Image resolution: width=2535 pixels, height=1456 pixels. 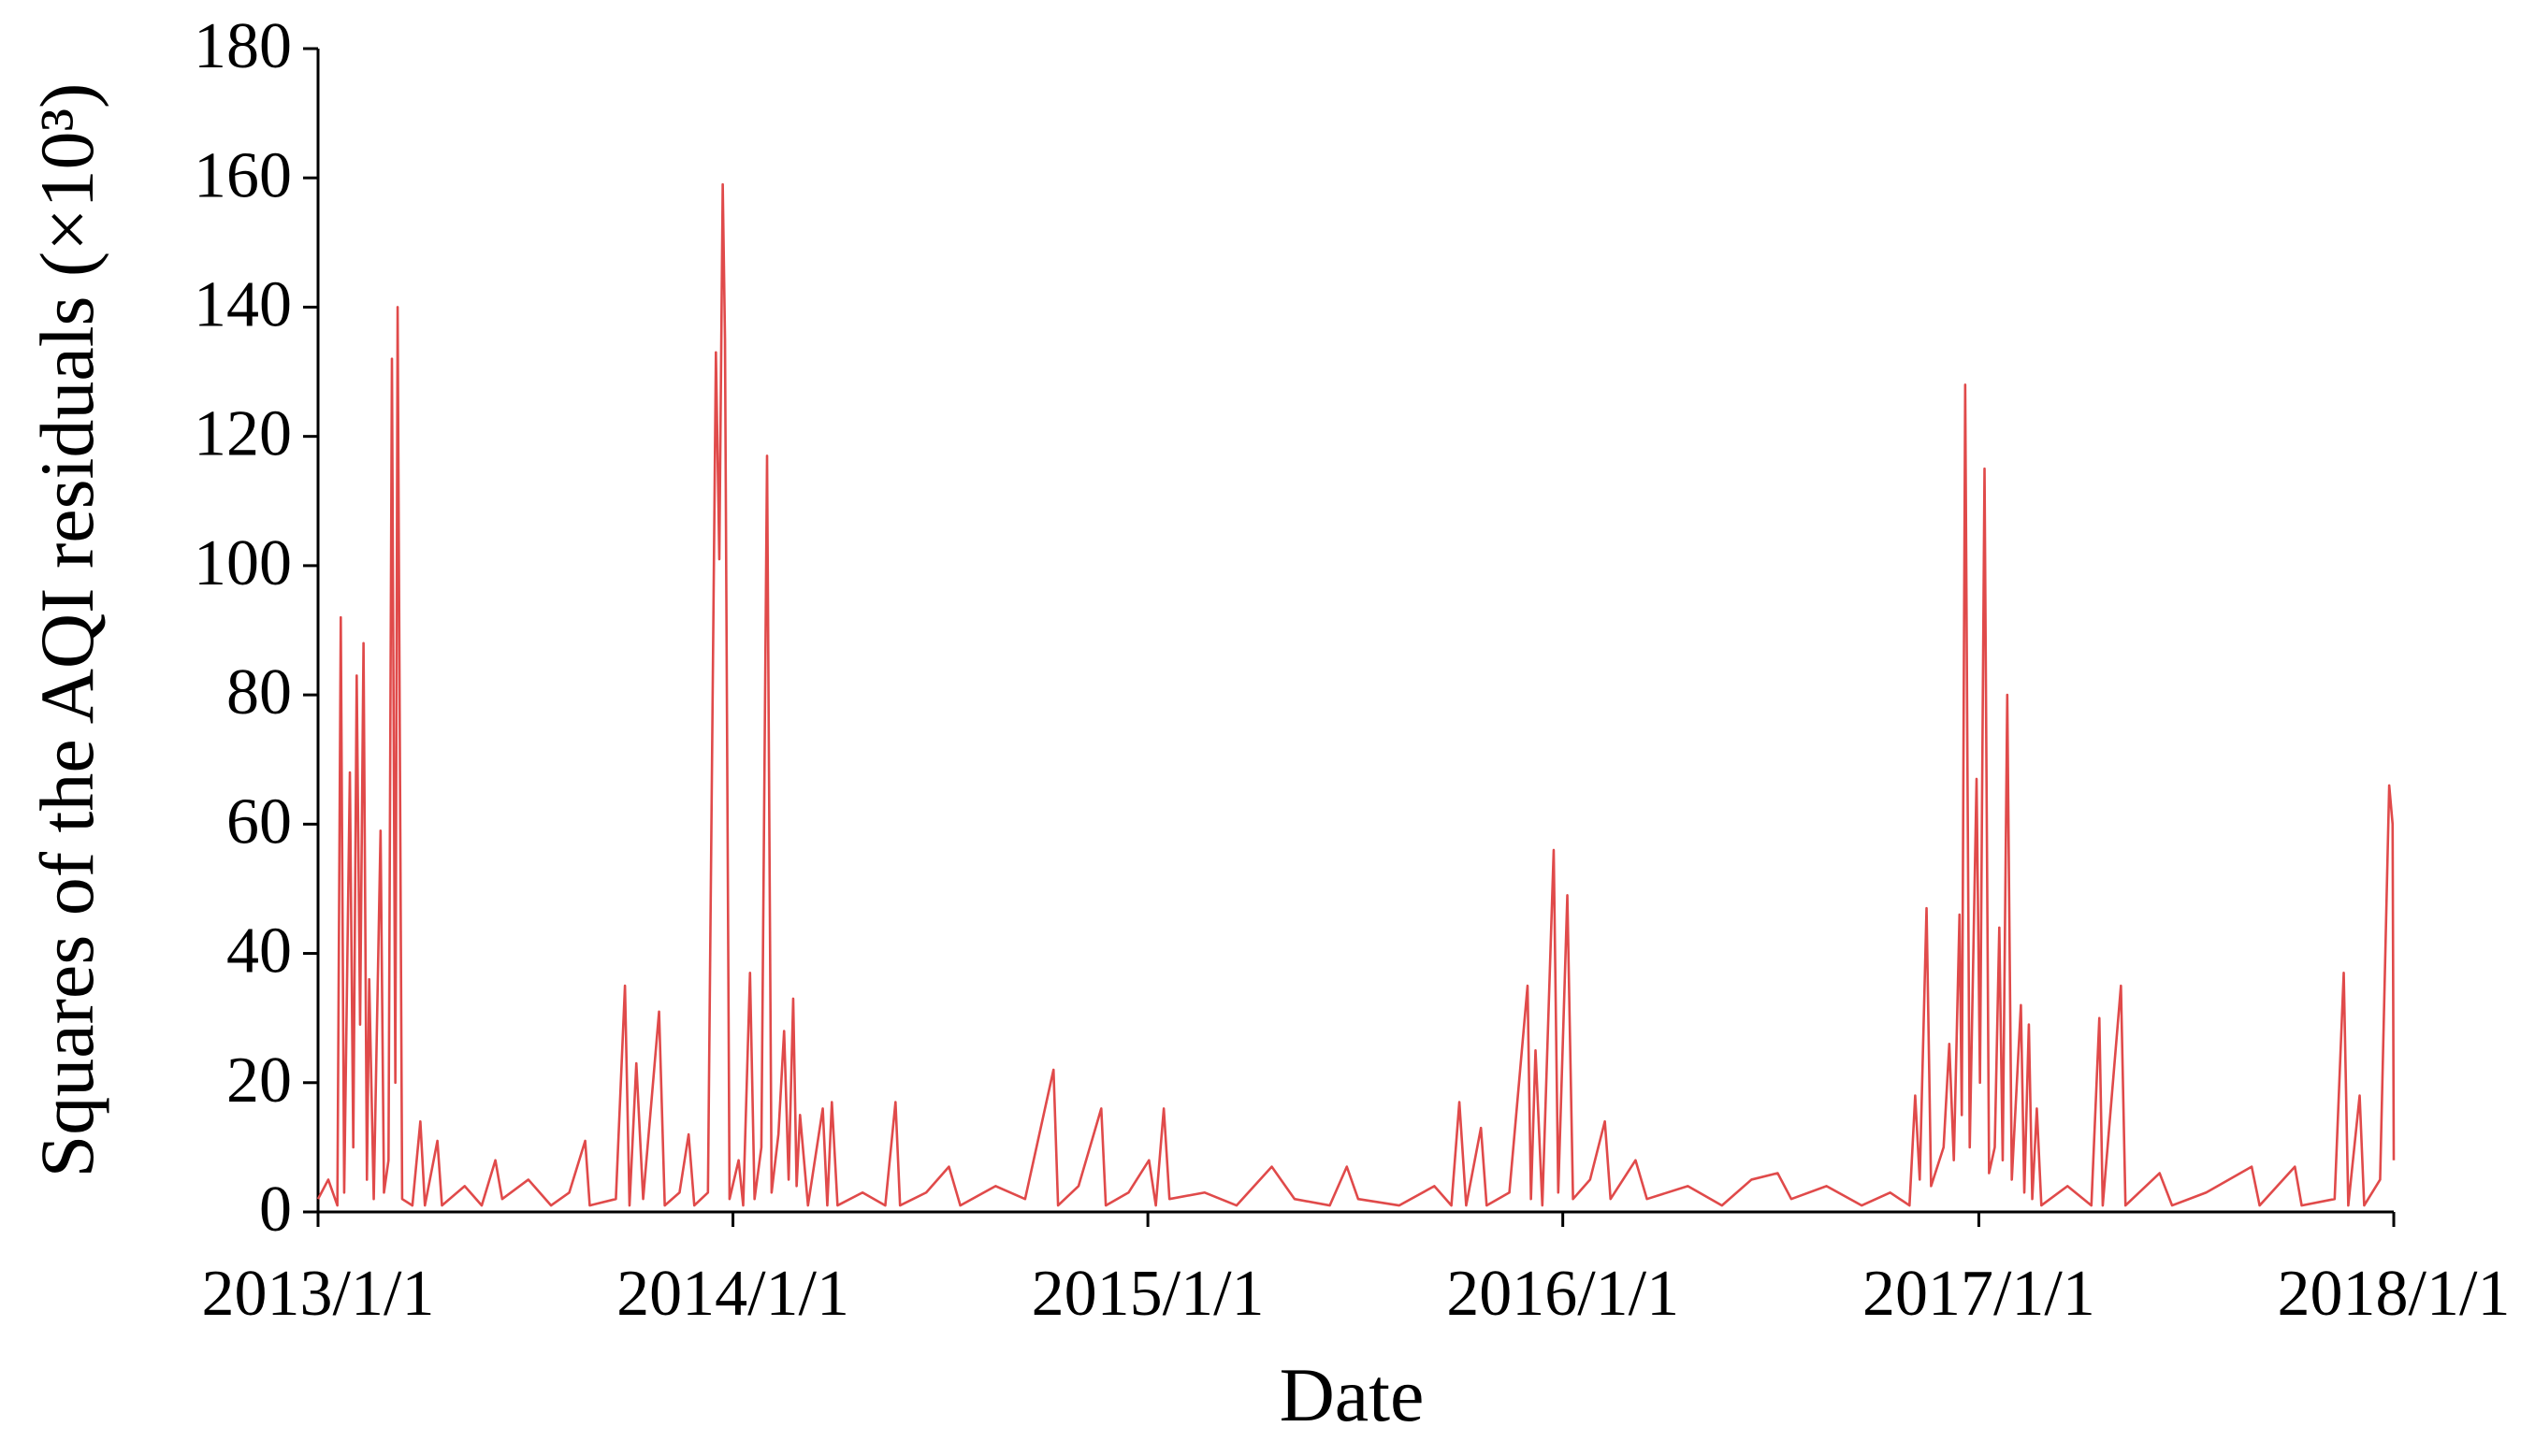 What do you see at coordinates (259, 1081) in the screenshot?
I see `y-tick-label: 20` at bounding box center [259, 1081].